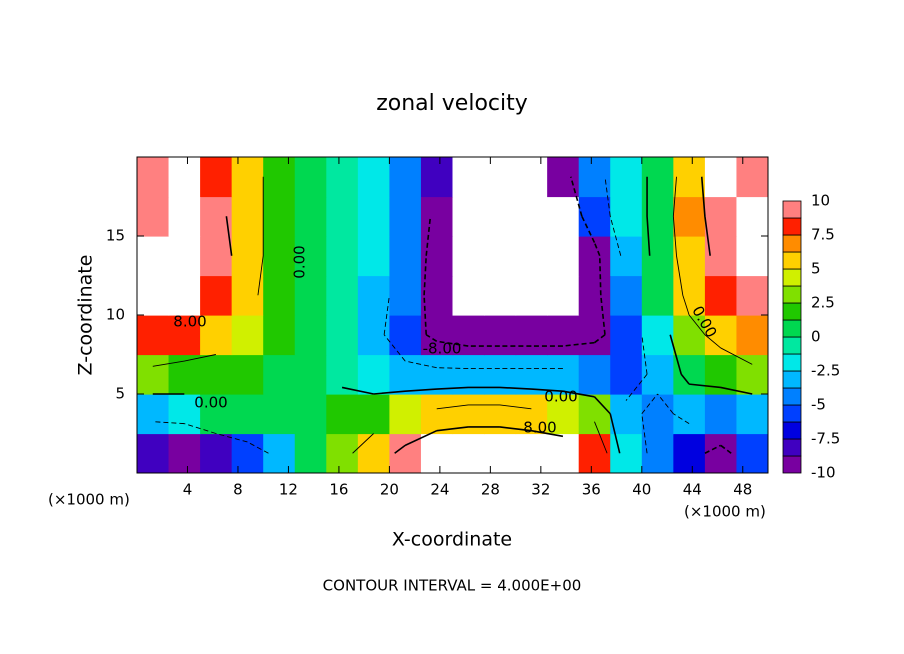 This screenshot has height=654, width=904. Describe the element at coordinates (823, 235) in the screenshot. I see `colorbar-label: 7.5` at that location.